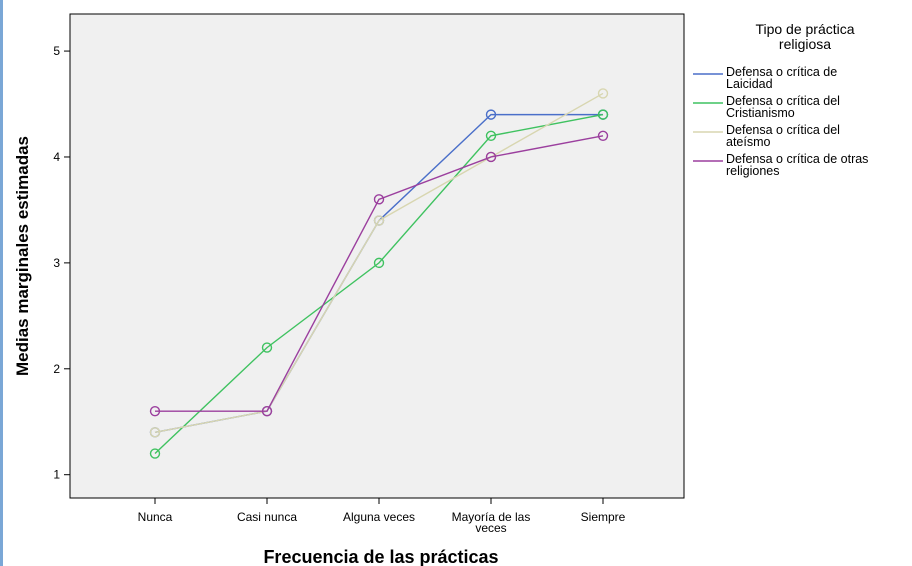  Describe the element at coordinates (267, 517) in the screenshot. I see `x-tick-label: Casi nunca` at that location.